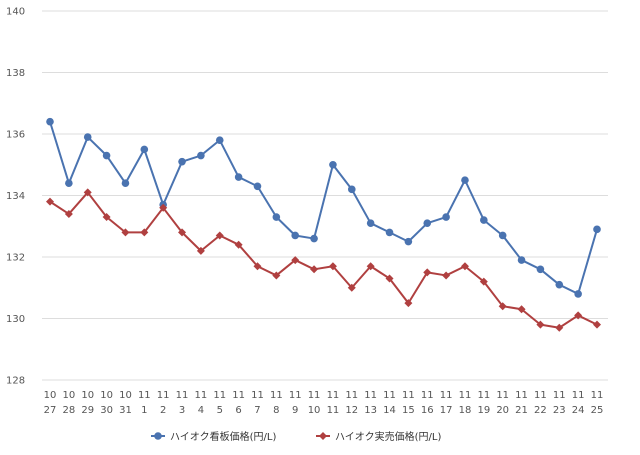 The image size is (640, 455). I want to click on x-tick-day: 31, so click(125, 410).